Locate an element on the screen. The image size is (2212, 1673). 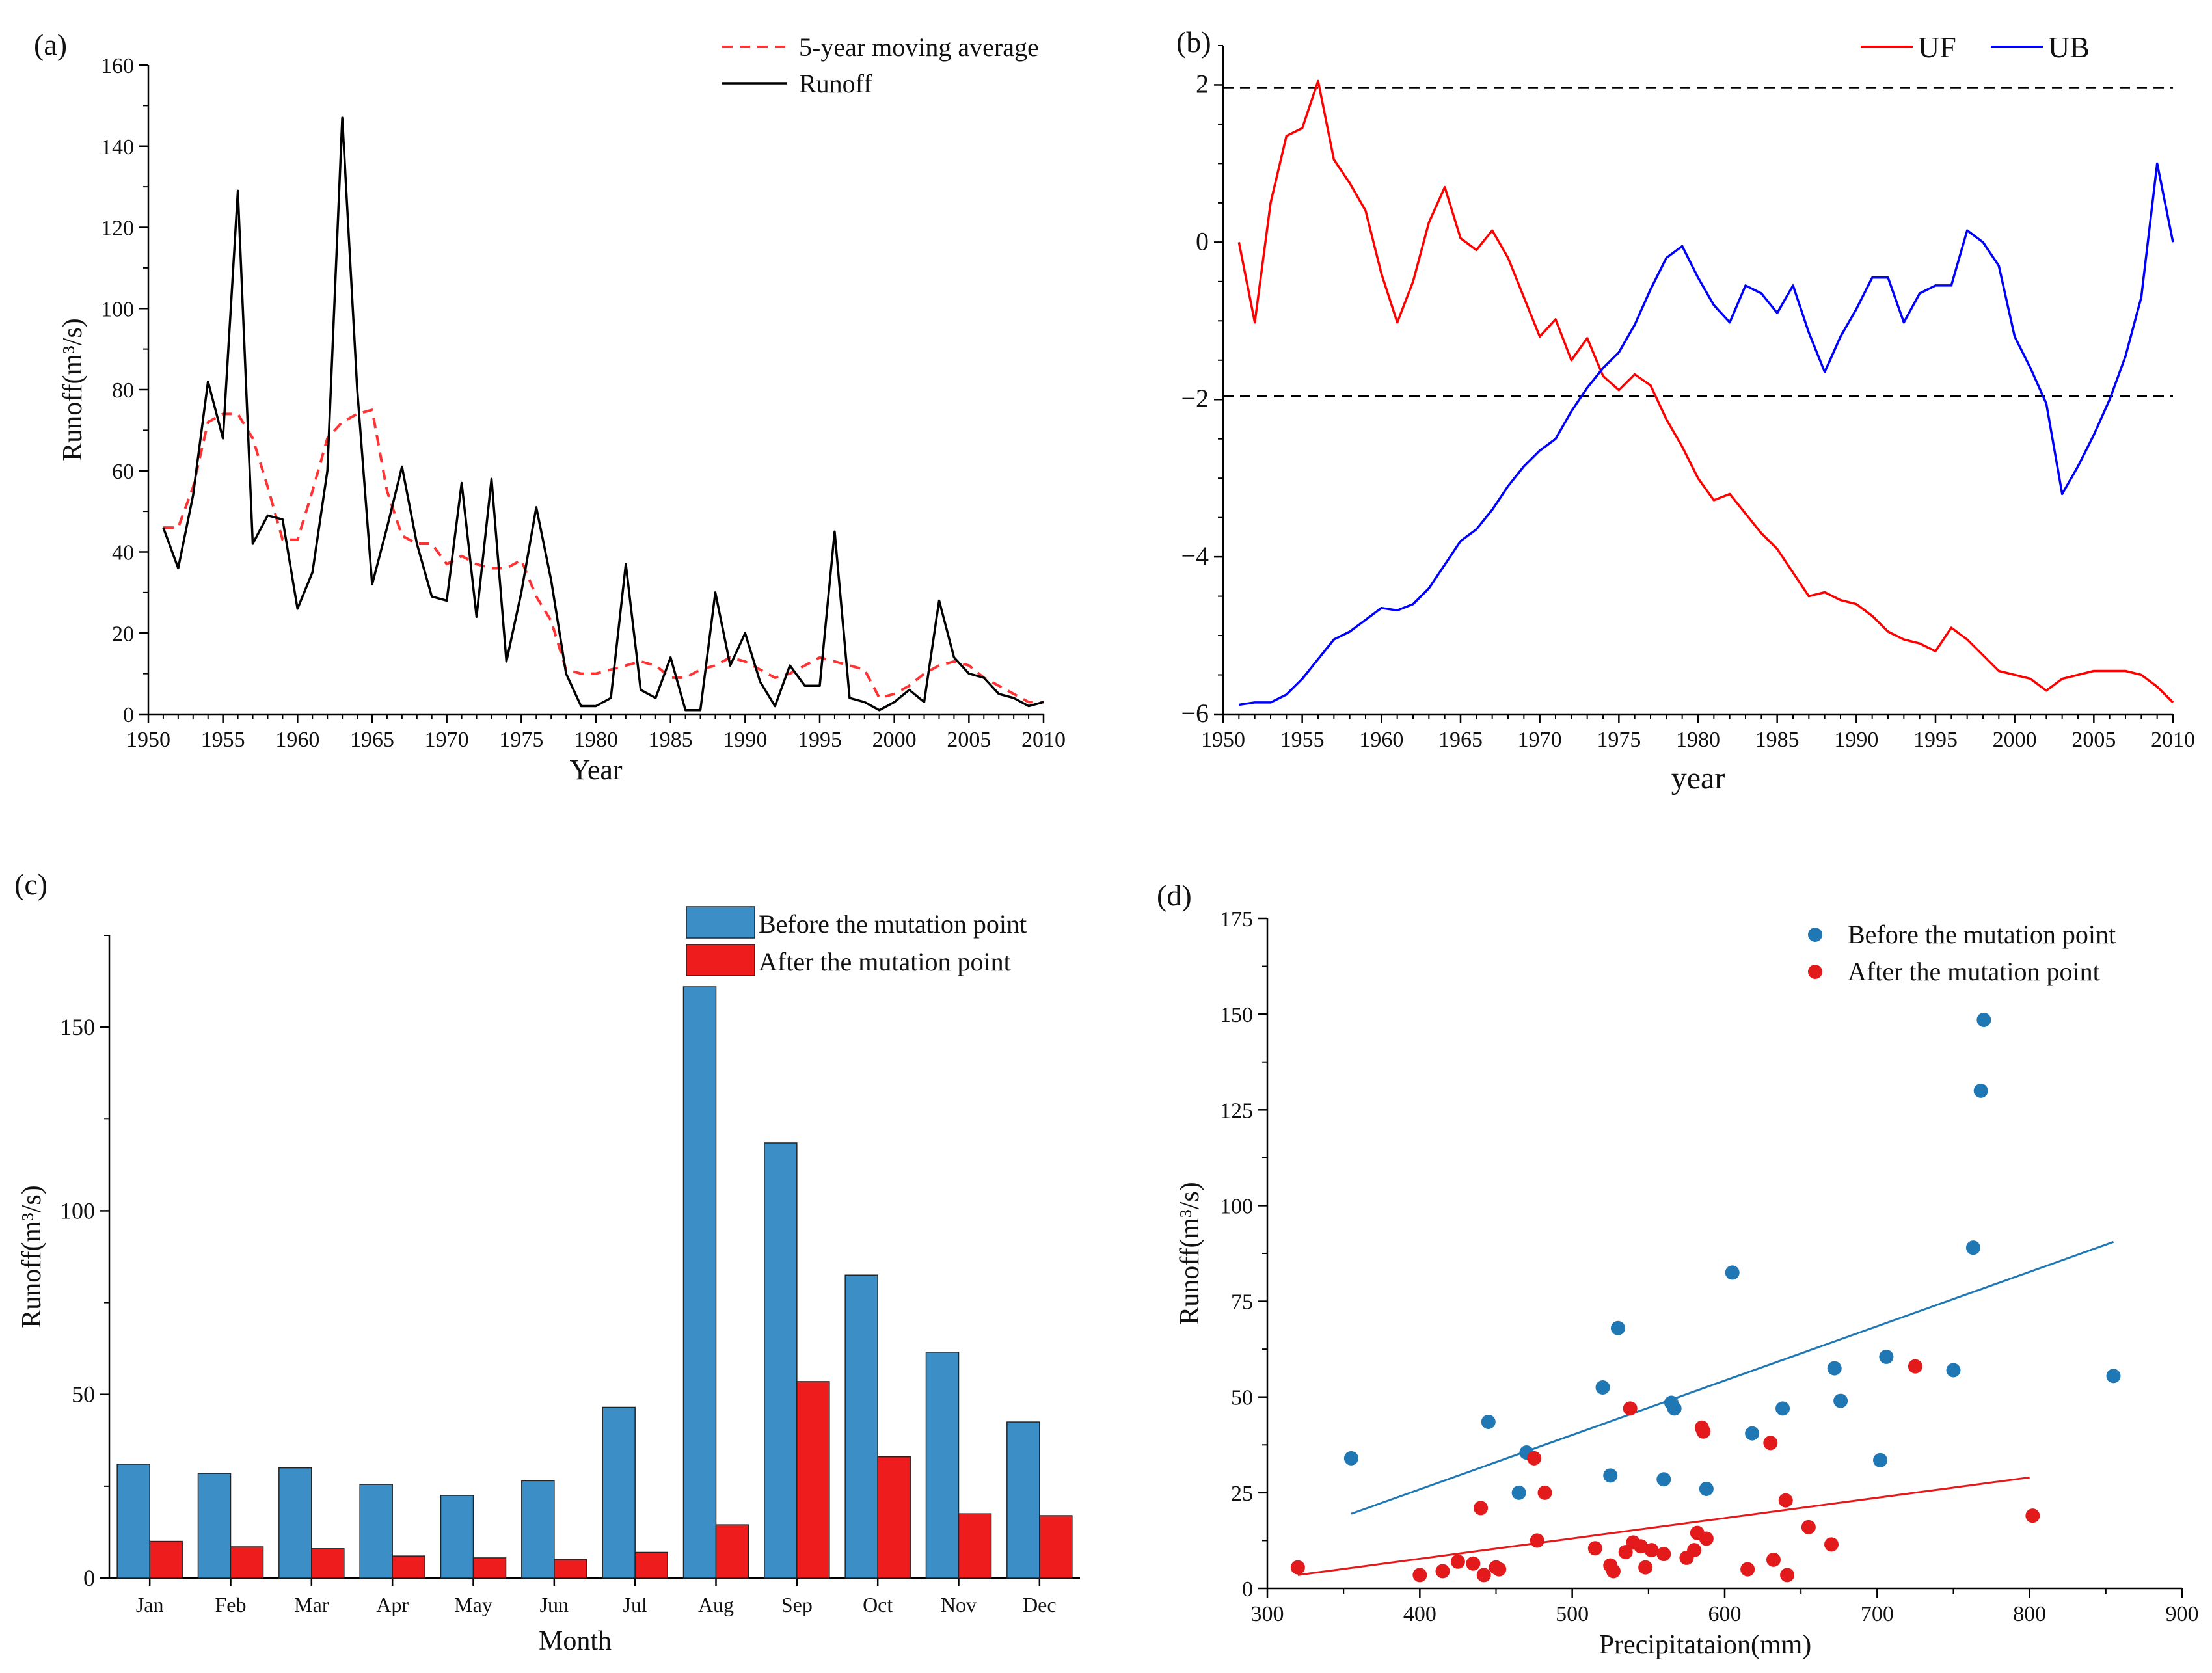
y-tick-label: −2 is located at coordinates (1195, 398).